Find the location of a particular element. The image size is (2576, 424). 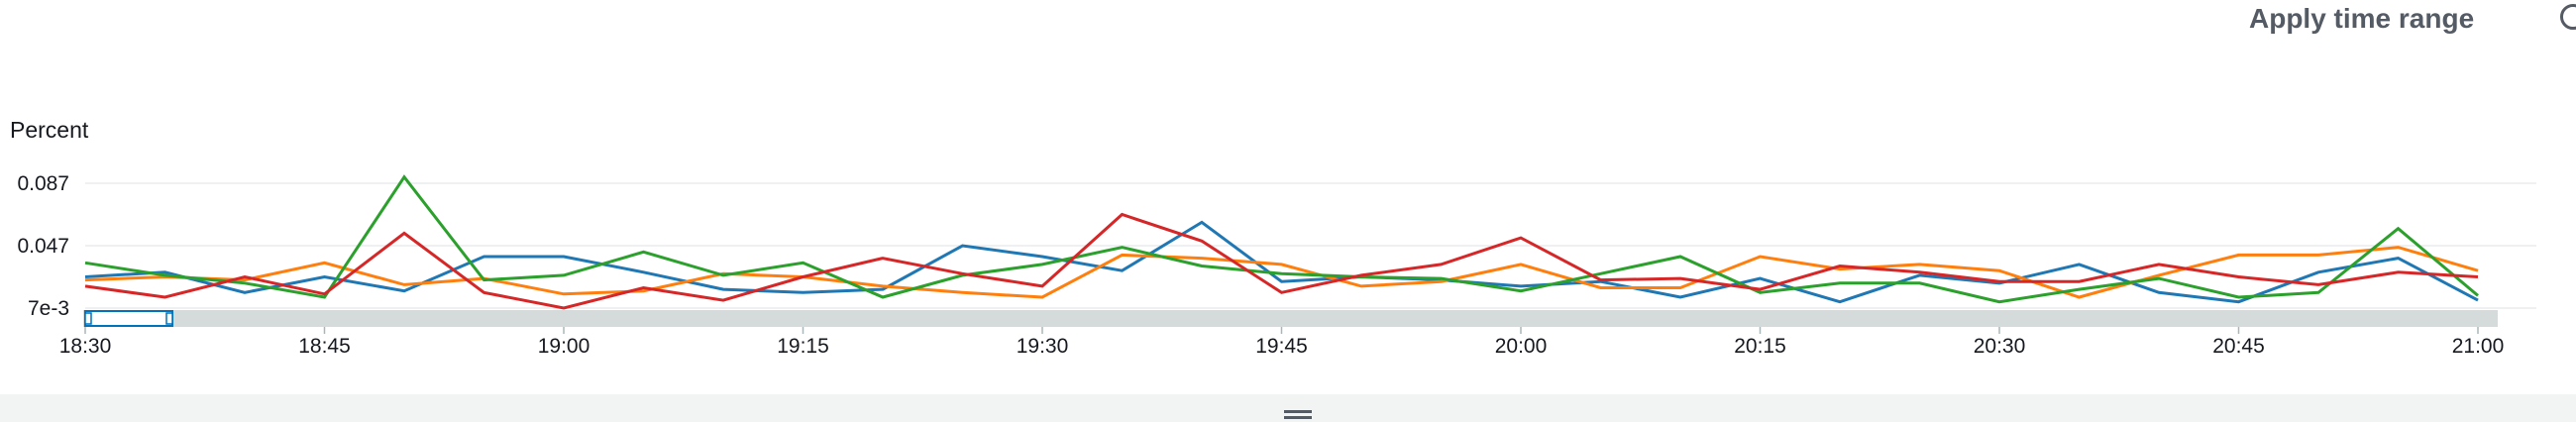

x-tick-label: 19:15 is located at coordinates (803, 347).